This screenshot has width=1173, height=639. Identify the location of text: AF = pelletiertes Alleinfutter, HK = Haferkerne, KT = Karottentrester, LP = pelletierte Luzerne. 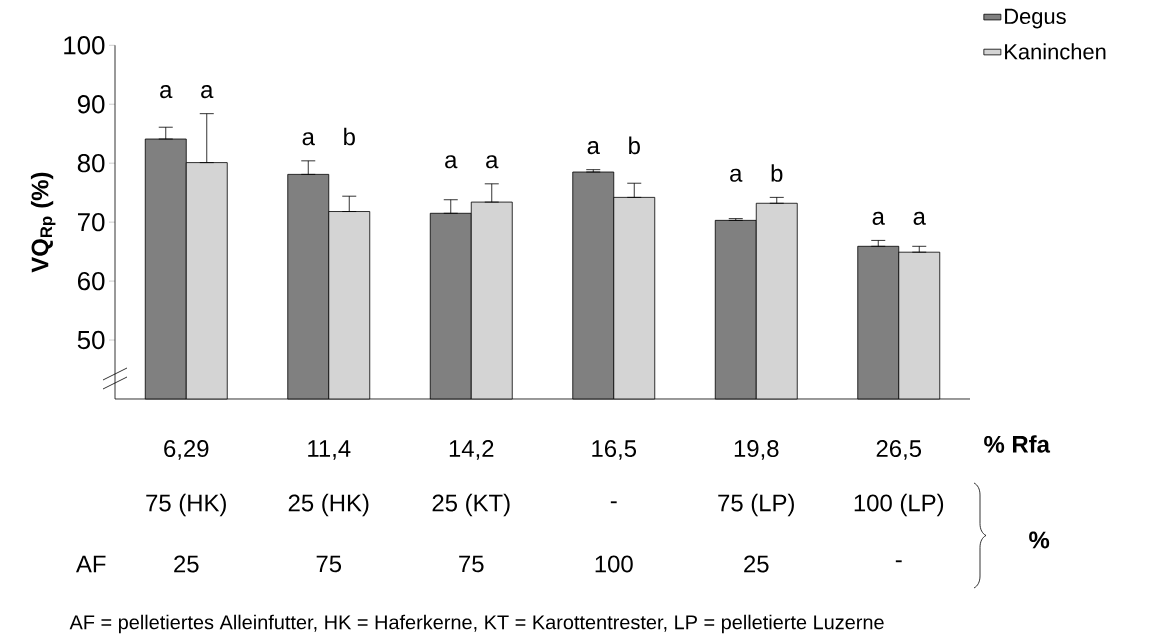
(476, 624).